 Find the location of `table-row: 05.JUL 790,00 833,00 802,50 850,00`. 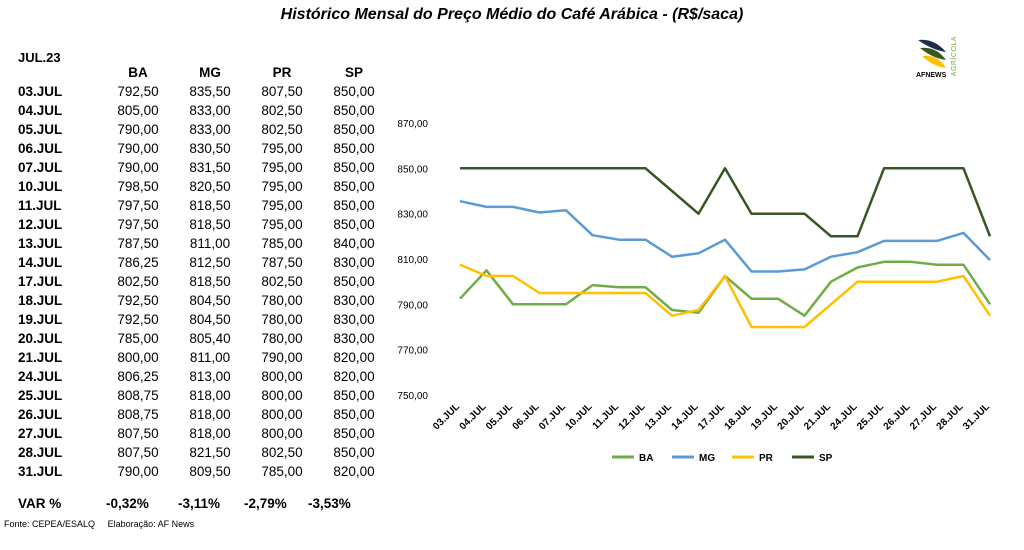

table-row: 05.JUL 790,00 833,00 802,50 850,00 is located at coordinates (202, 129).